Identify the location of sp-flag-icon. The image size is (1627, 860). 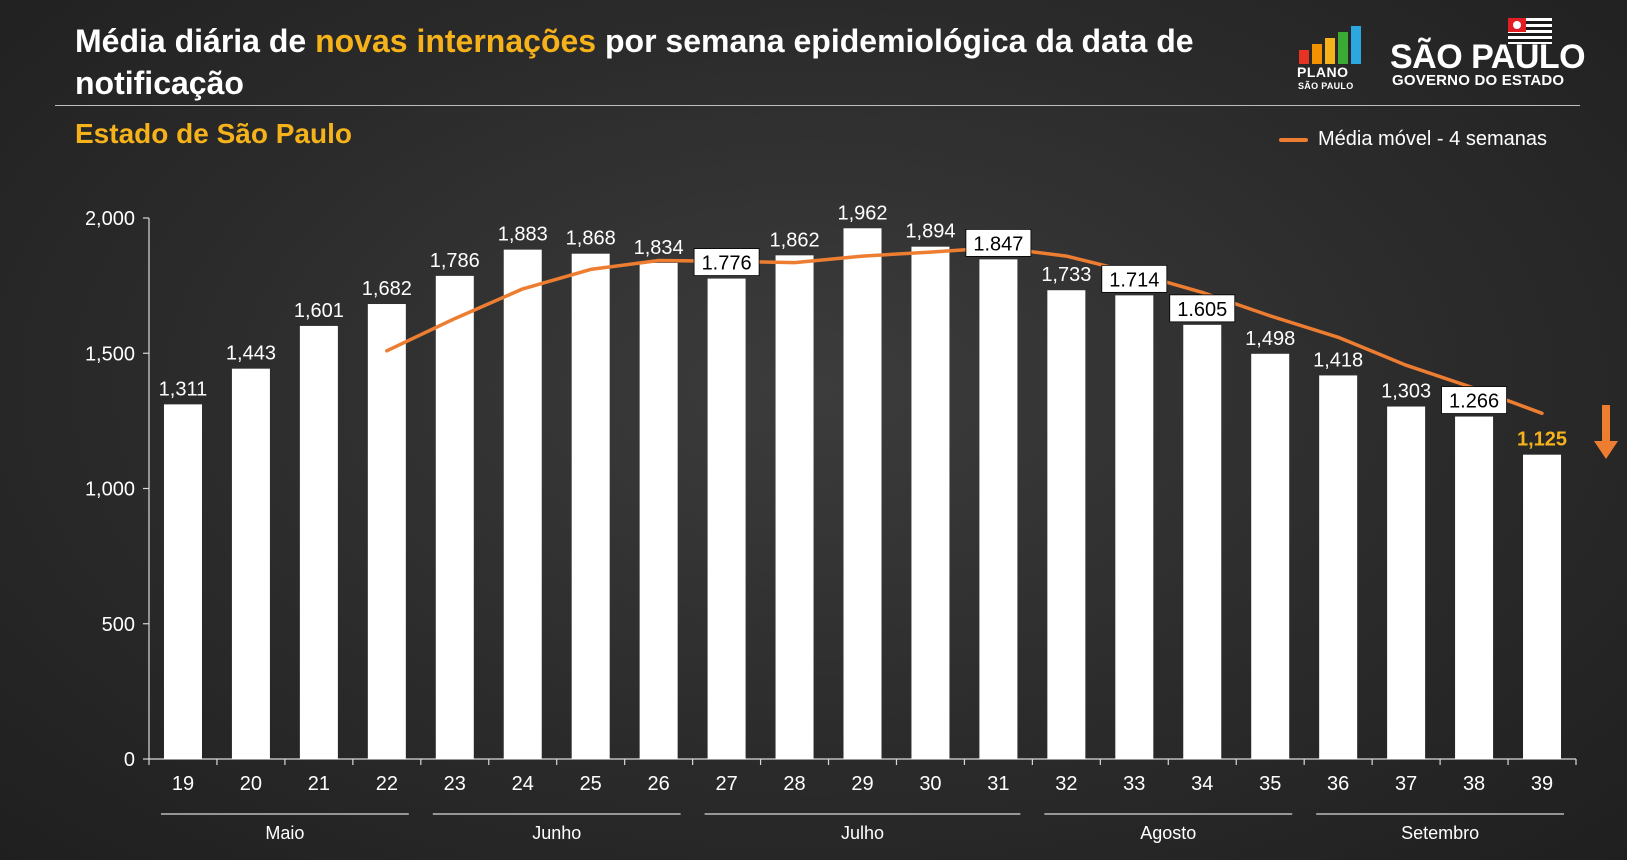
(1530, 31).